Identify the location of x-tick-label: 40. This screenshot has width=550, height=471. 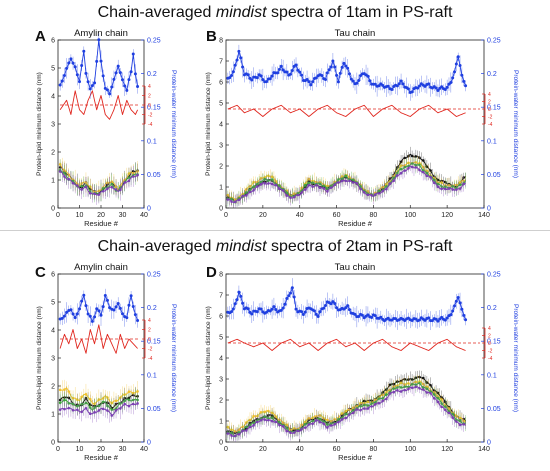
(144, 215).